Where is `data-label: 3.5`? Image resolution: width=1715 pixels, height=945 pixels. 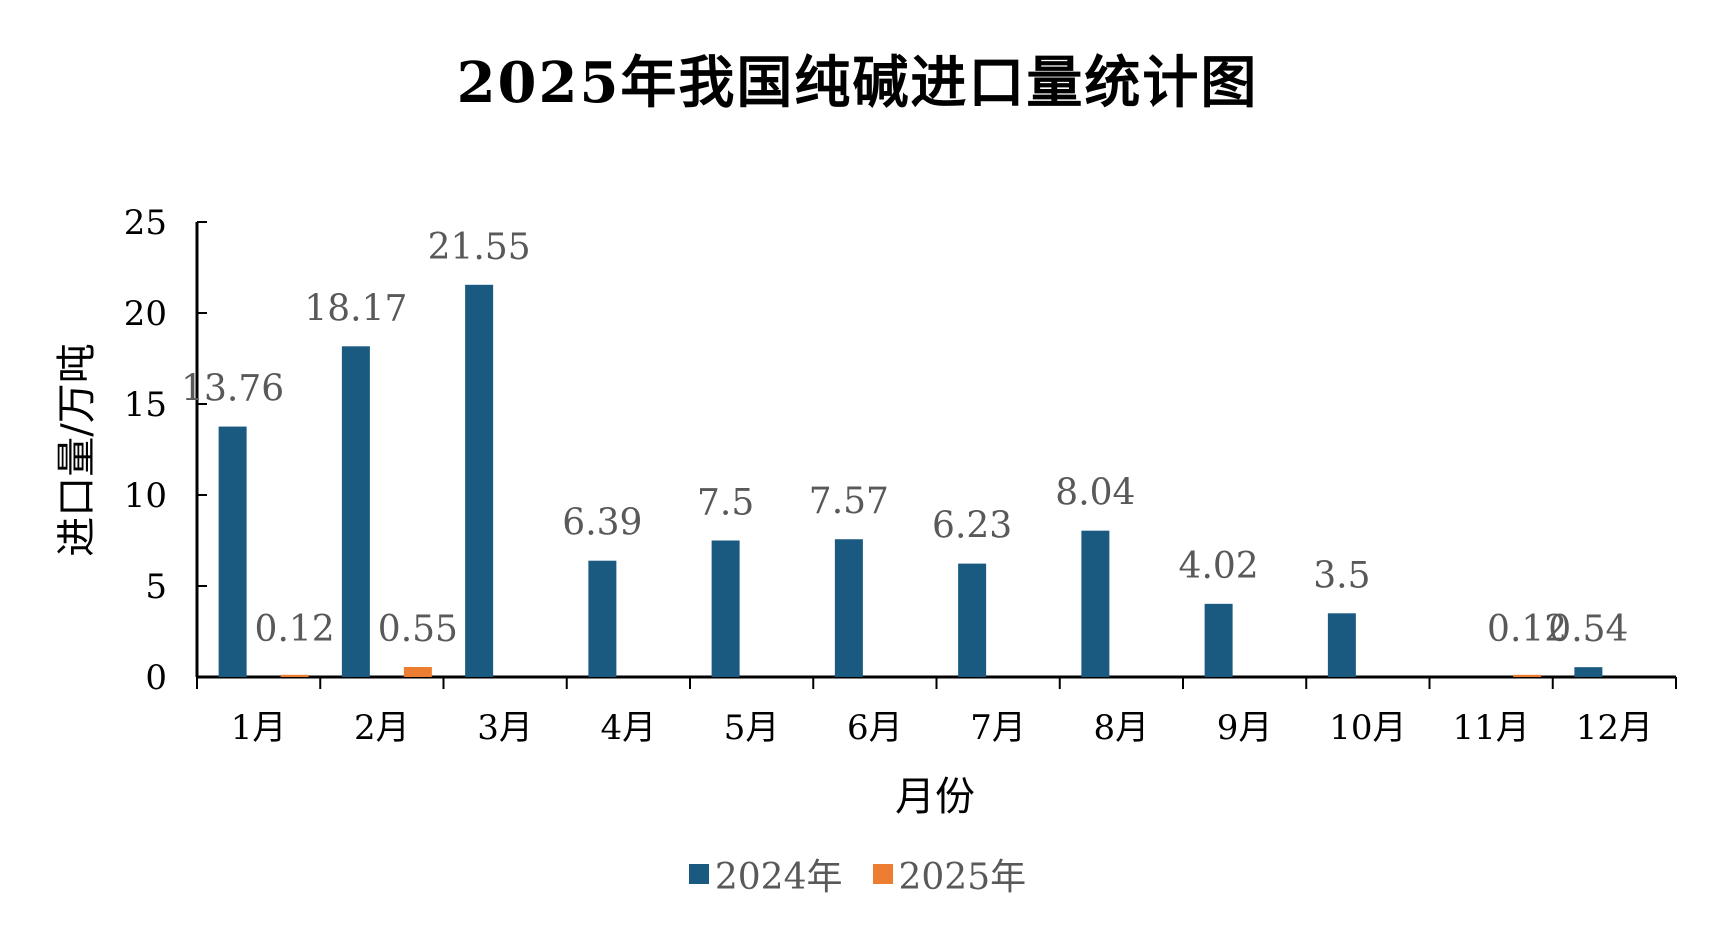 data-label: 3.5 is located at coordinates (1341, 575).